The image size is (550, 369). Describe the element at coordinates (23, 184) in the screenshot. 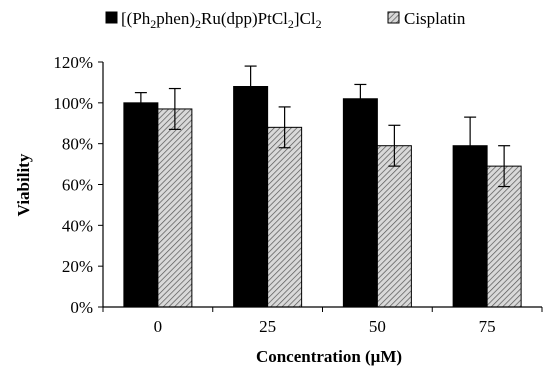

I see `y-axis-label: Viability` at that location.